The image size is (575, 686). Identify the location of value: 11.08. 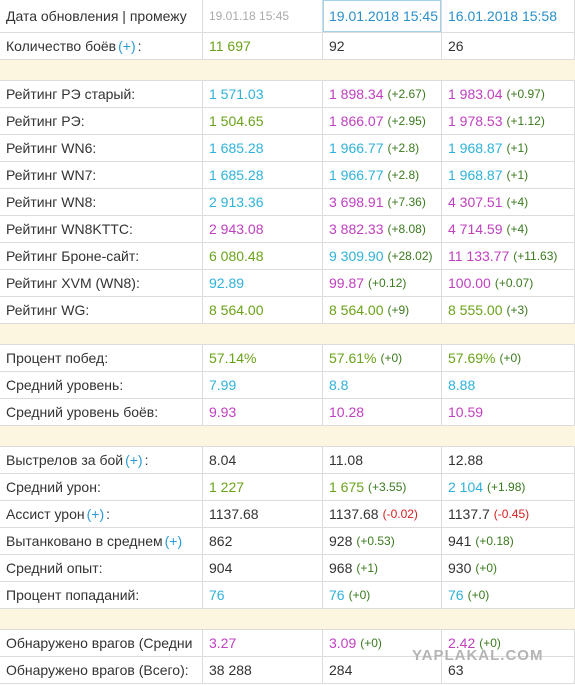
(346, 460).